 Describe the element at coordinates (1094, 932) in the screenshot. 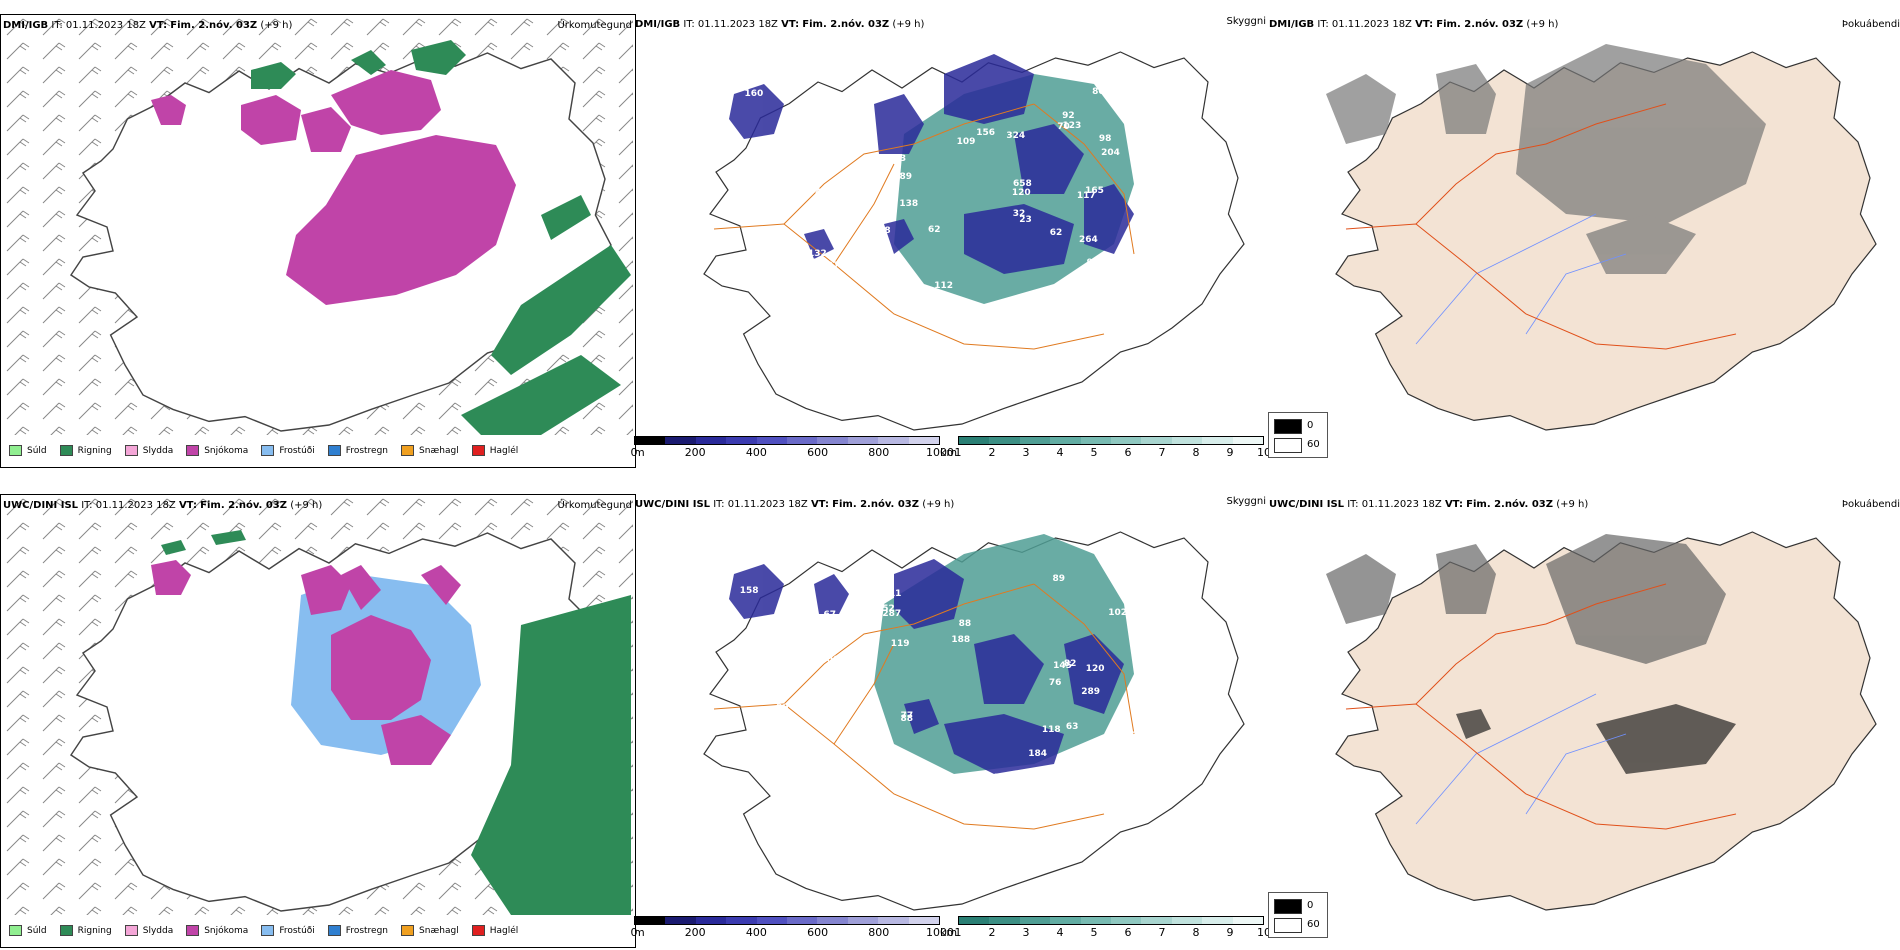

I see `colorbar-tick-label: 5` at that location.